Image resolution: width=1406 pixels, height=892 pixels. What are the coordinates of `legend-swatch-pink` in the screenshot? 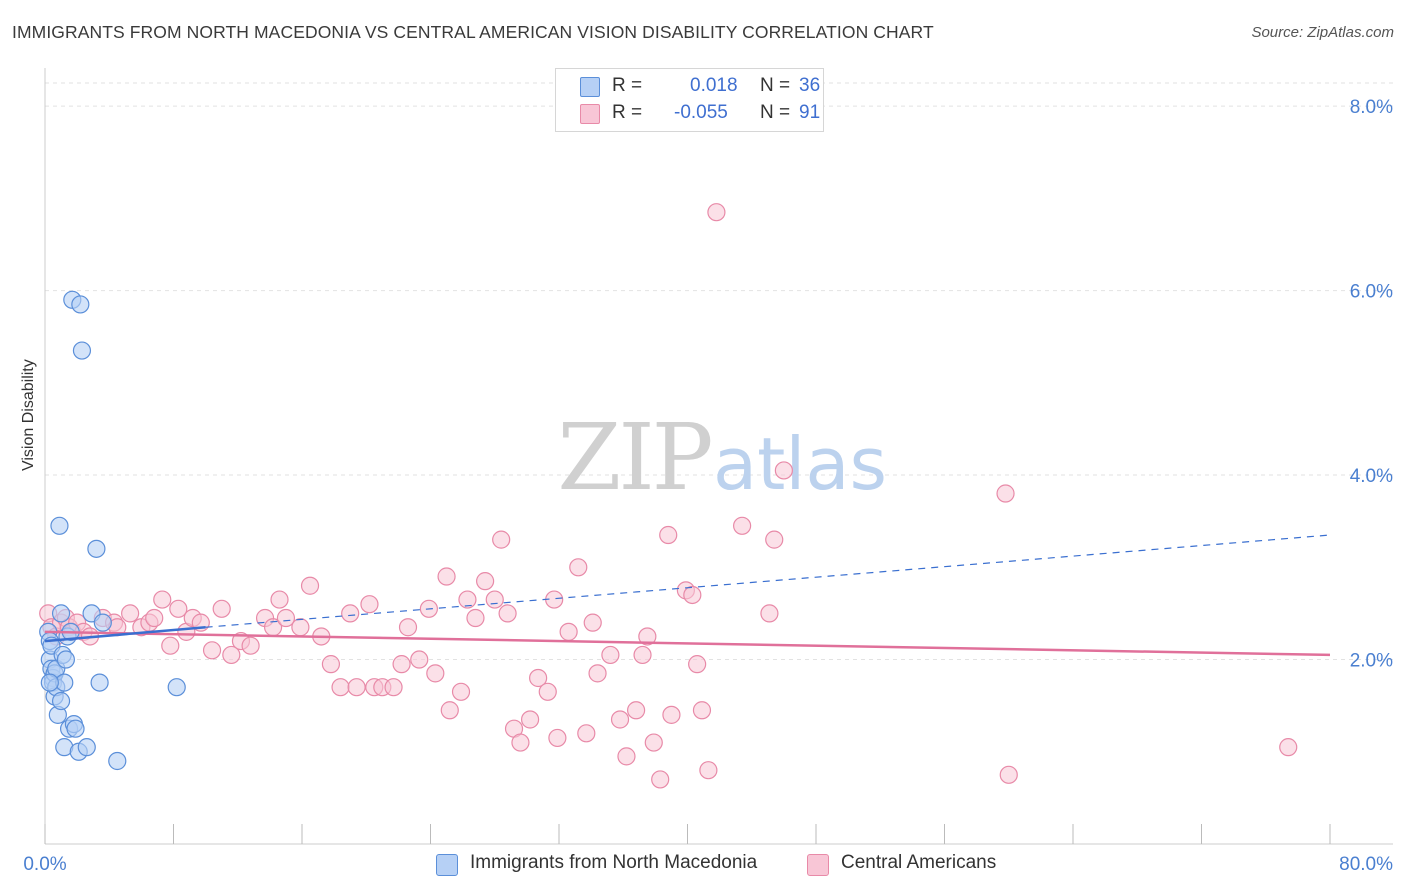 It's located at (590, 114).